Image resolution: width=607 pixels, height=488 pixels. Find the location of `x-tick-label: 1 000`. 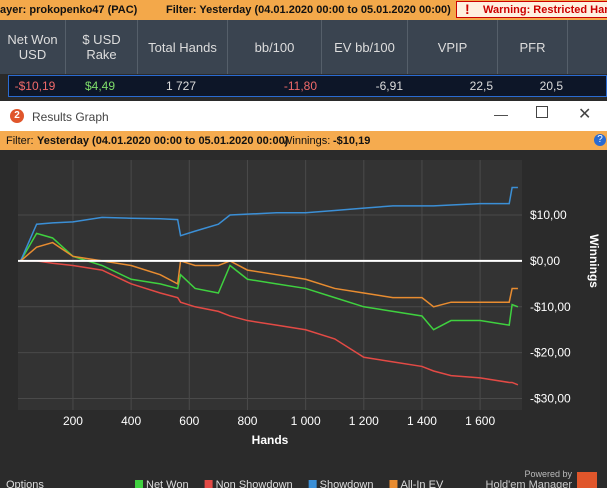

x-tick-label: 1 000 is located at coordinates (306, 421).